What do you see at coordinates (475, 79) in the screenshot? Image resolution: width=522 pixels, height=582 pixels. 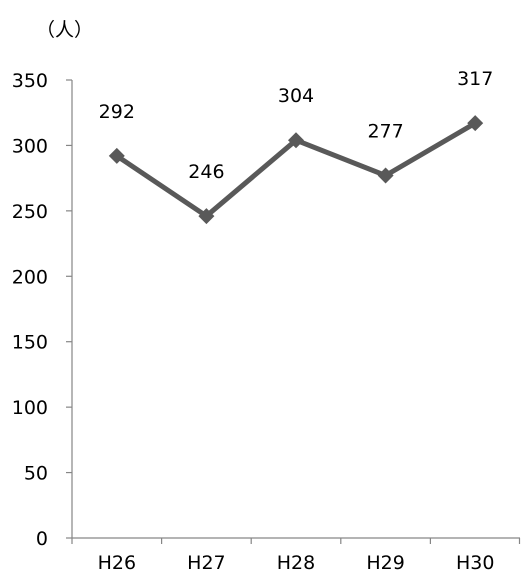 I see `data-label: 317` at bounding box center [475, 79].